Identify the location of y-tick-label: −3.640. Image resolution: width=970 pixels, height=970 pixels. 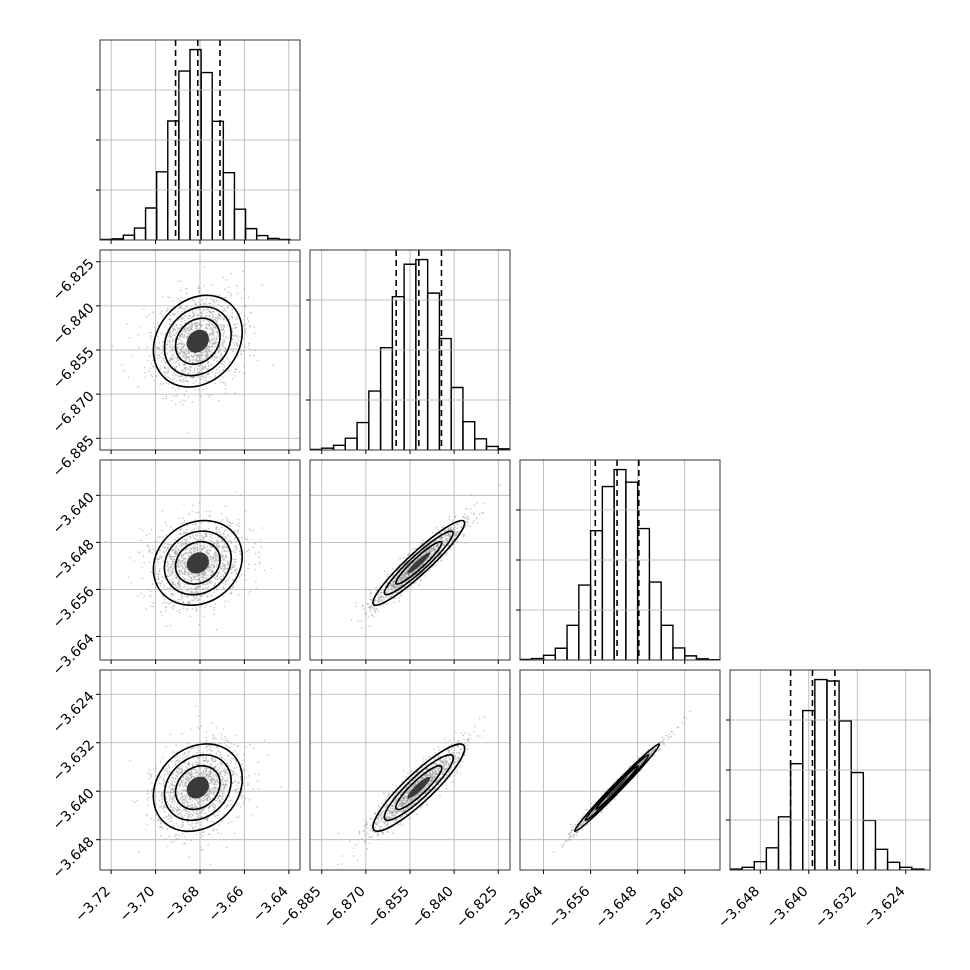
(74, 514).